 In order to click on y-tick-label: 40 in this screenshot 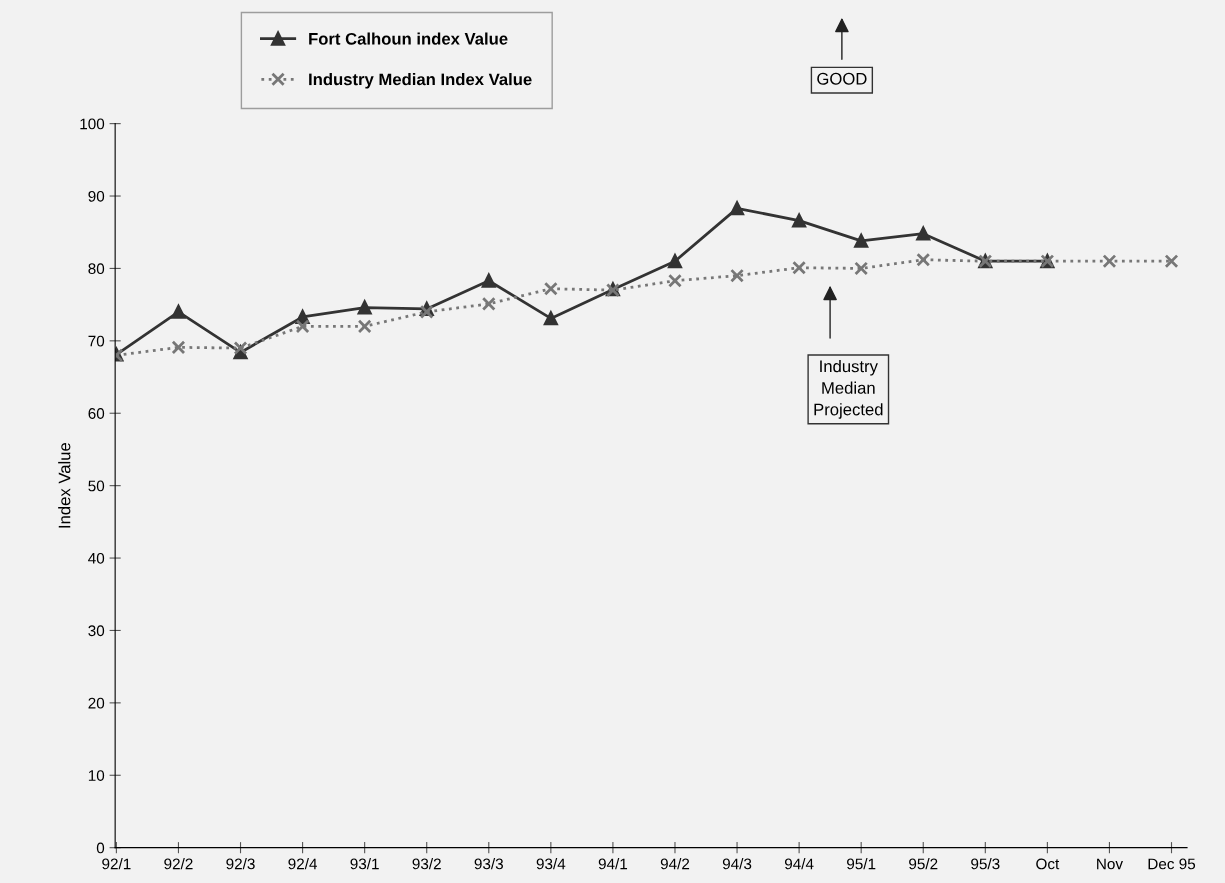, I will do `click(96, 558)`.